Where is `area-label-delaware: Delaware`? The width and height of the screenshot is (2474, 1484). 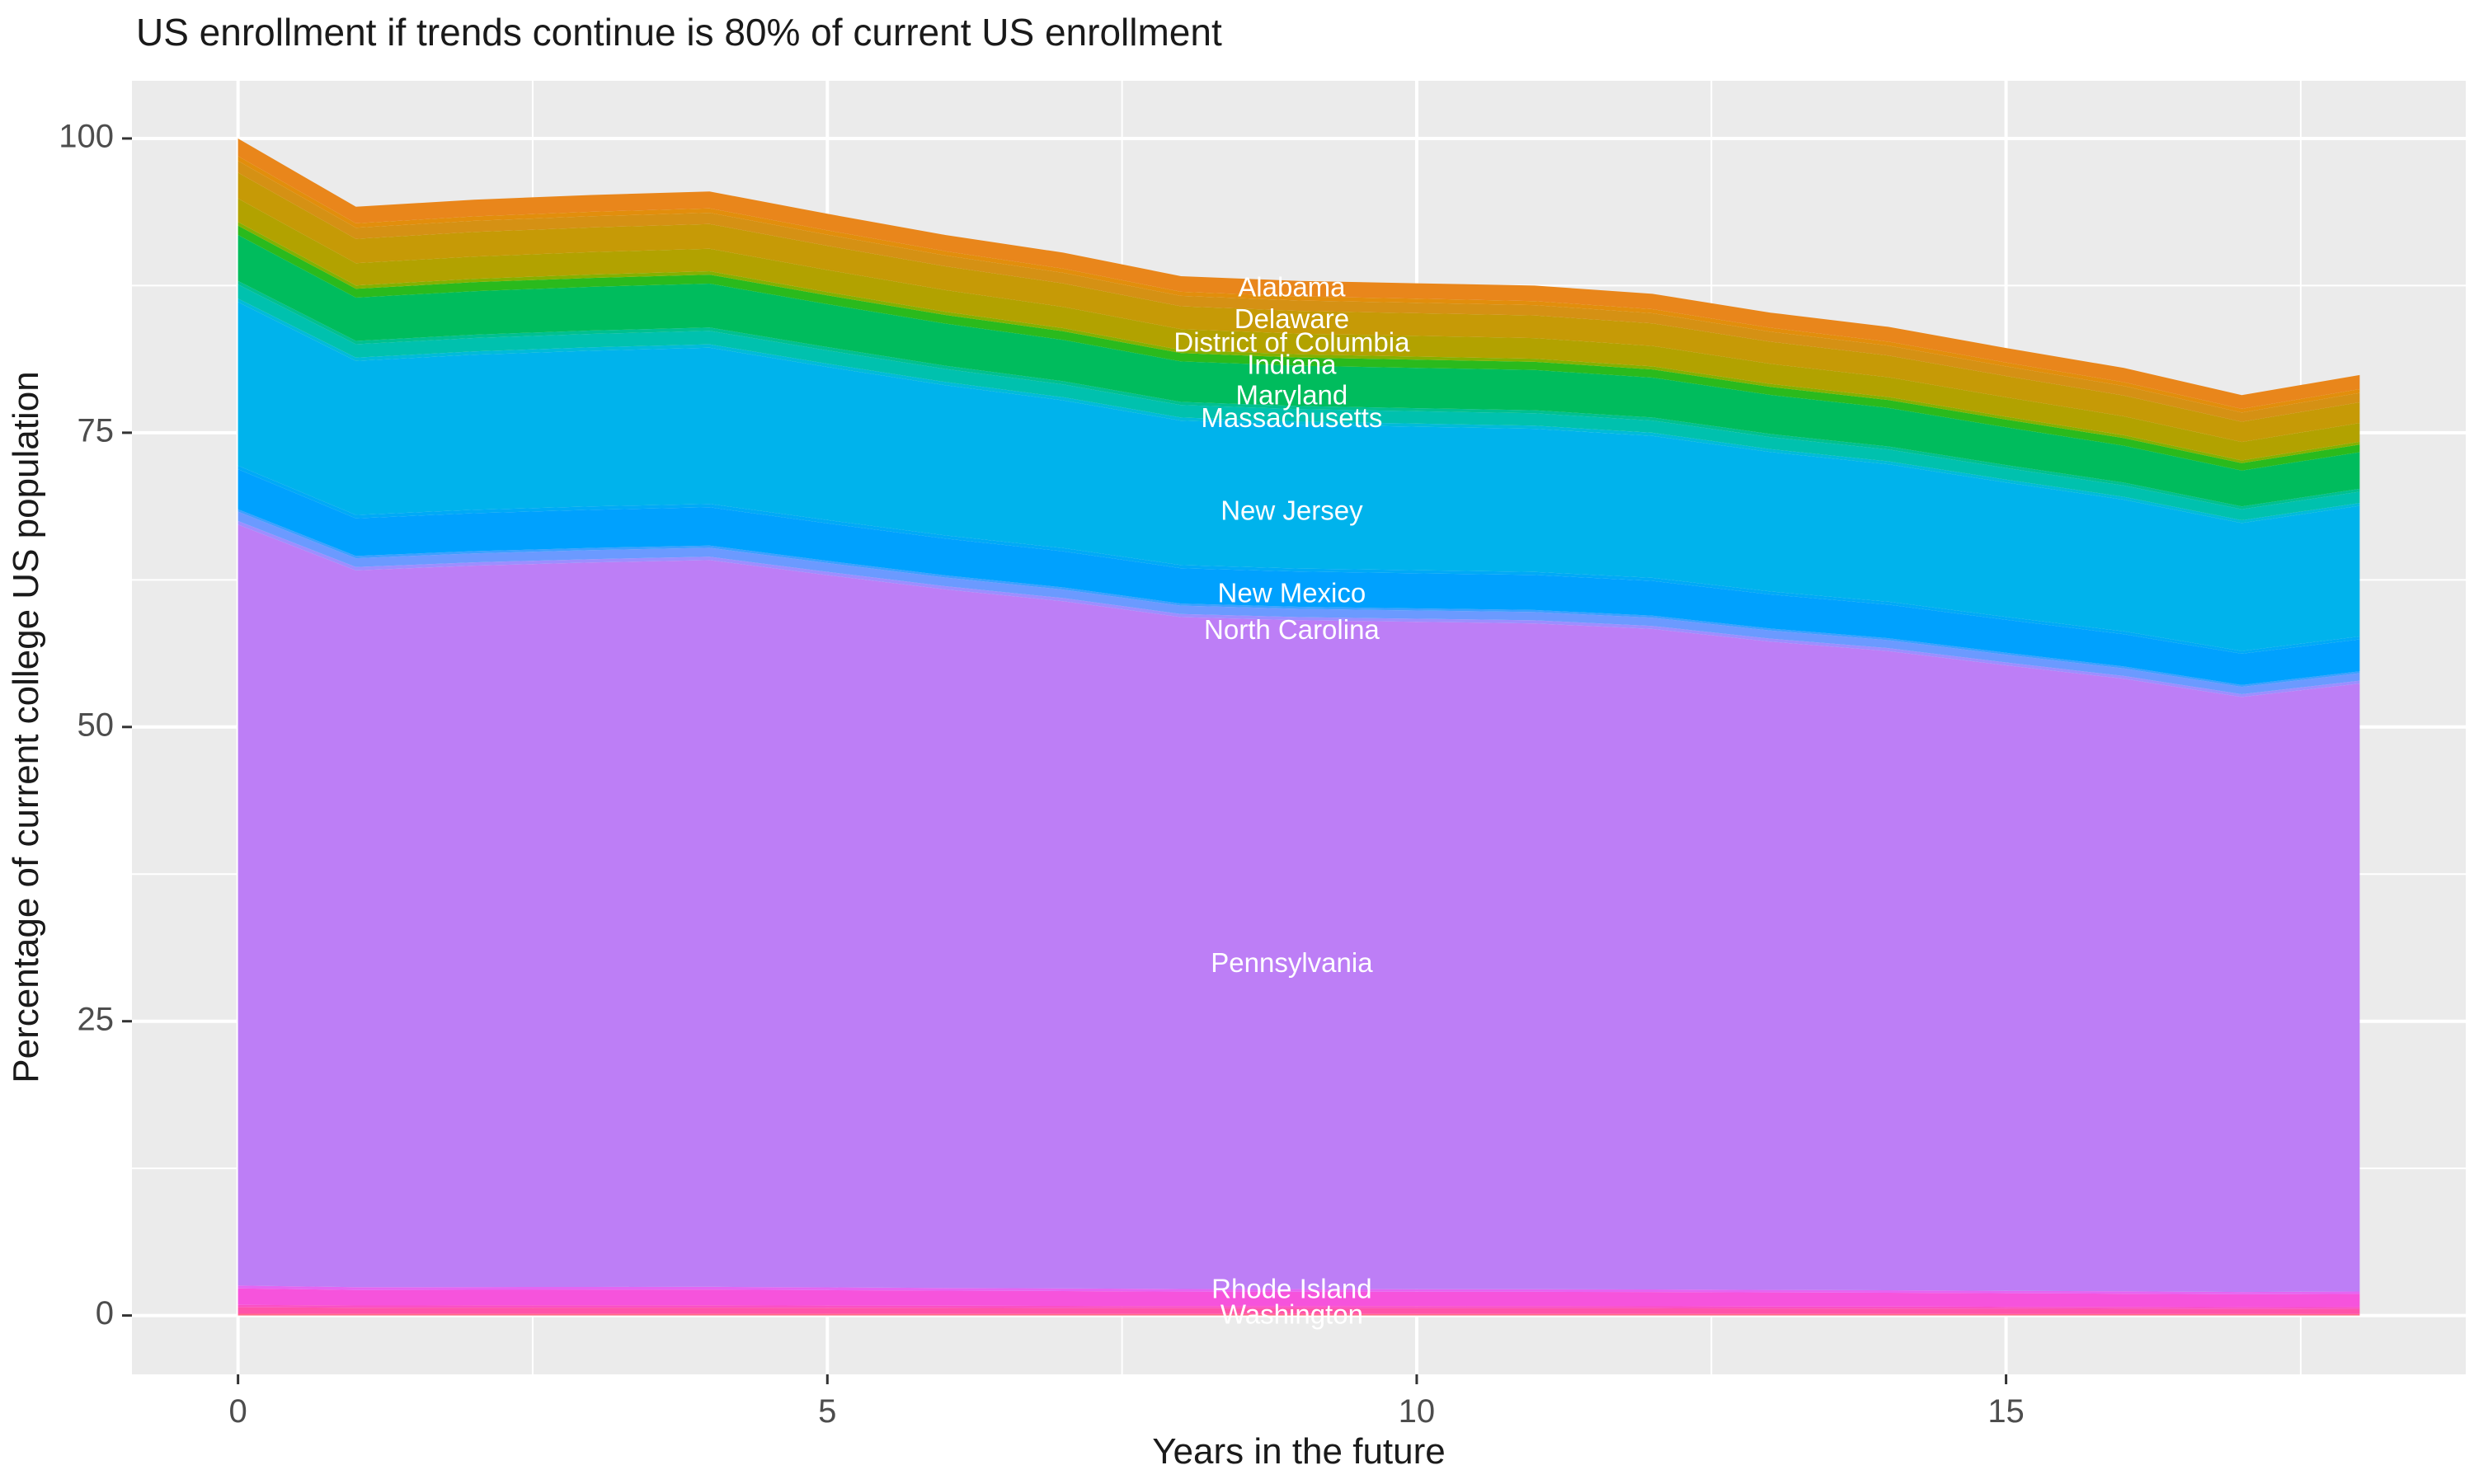 area-label-delaware: Delaware is located at coordinates (1292, 318).